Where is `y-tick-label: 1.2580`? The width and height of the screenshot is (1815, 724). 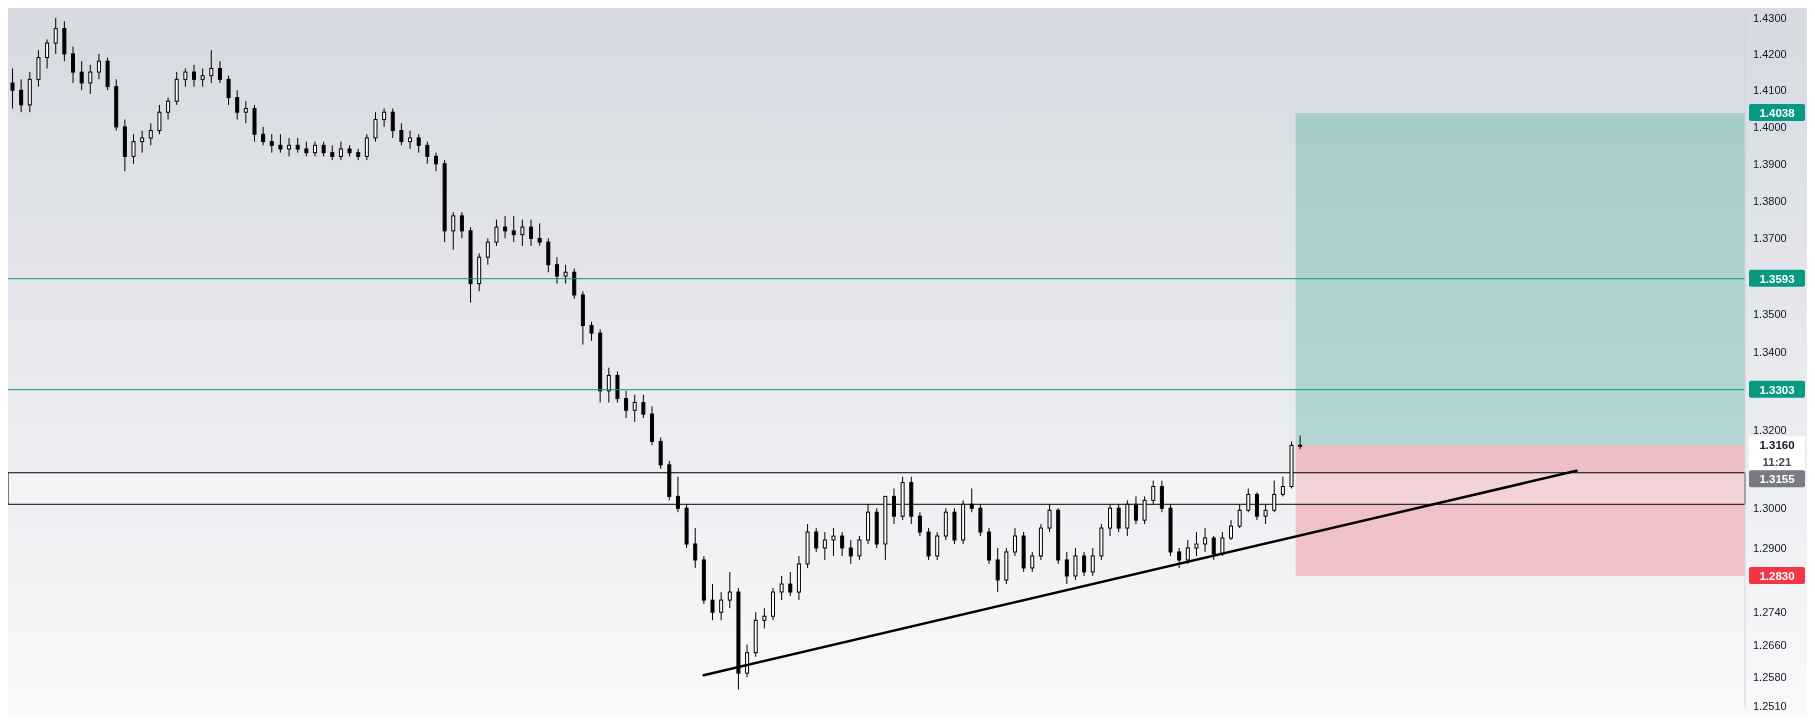
y-tick-label: 1.2580 is located at coordinates (1770, 677).